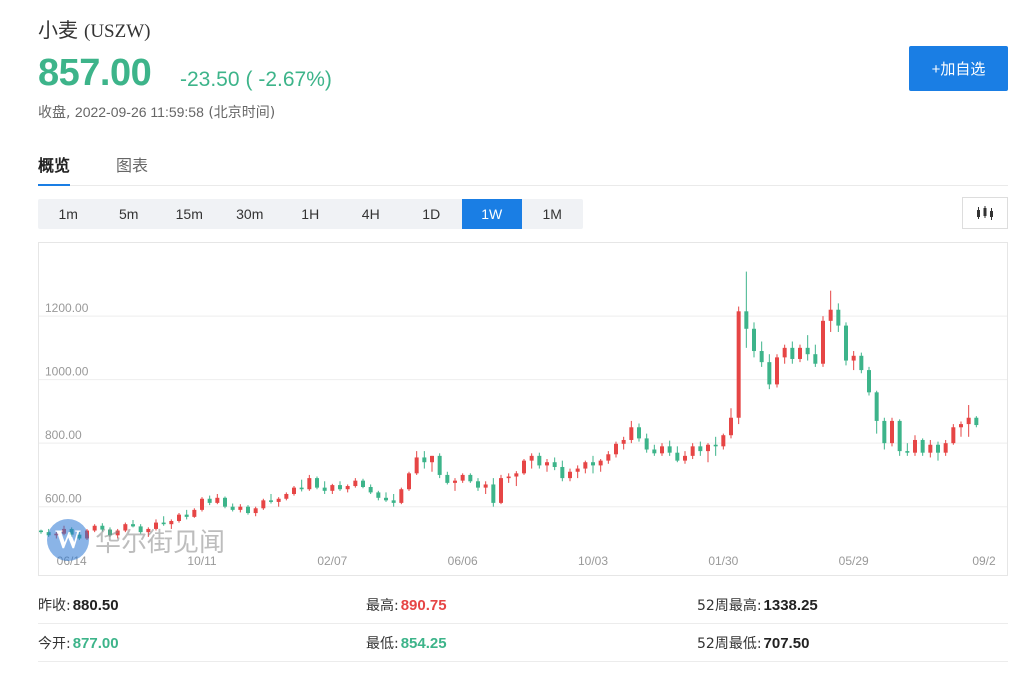 This screenshot has width=1024, height=679. I want to click on period-4h: 4H, so click(370, 214).